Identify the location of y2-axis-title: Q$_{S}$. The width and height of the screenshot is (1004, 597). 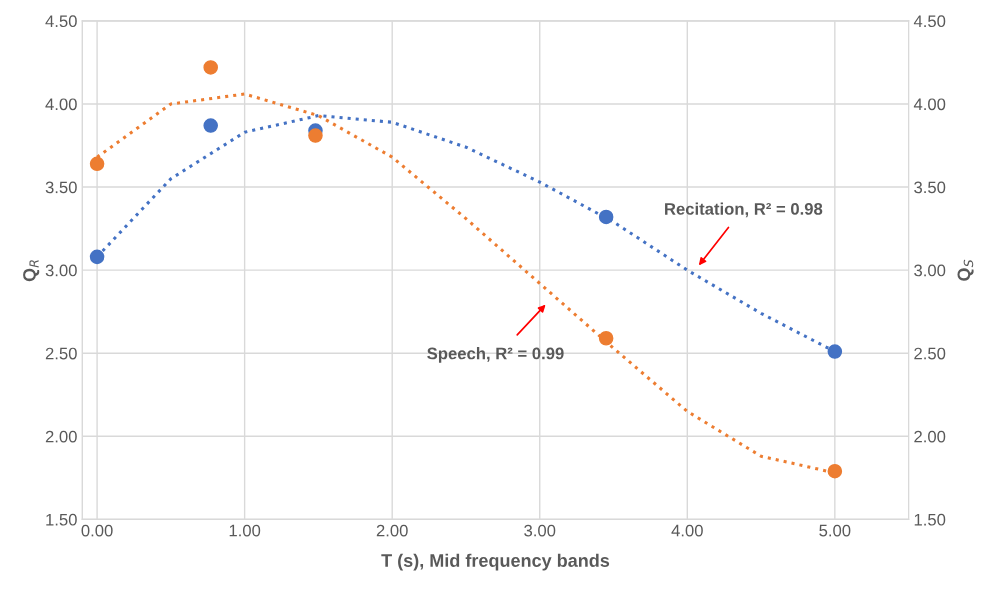
(965, 270).